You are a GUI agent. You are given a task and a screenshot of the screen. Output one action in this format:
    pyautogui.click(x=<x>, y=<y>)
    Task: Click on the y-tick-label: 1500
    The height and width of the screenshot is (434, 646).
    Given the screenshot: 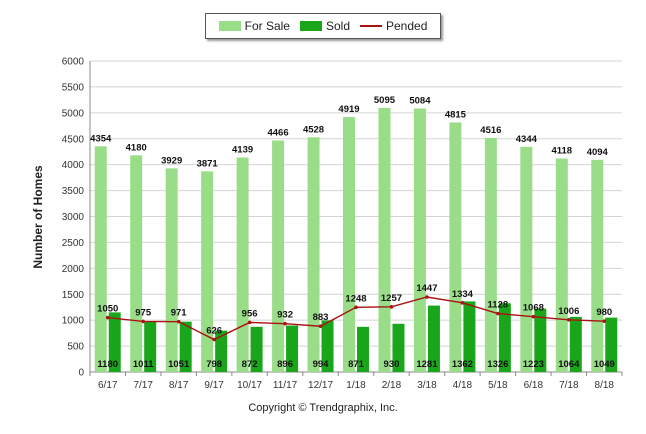 What is the action you would take?
    pyautogui.click(x=73, y=295)
    